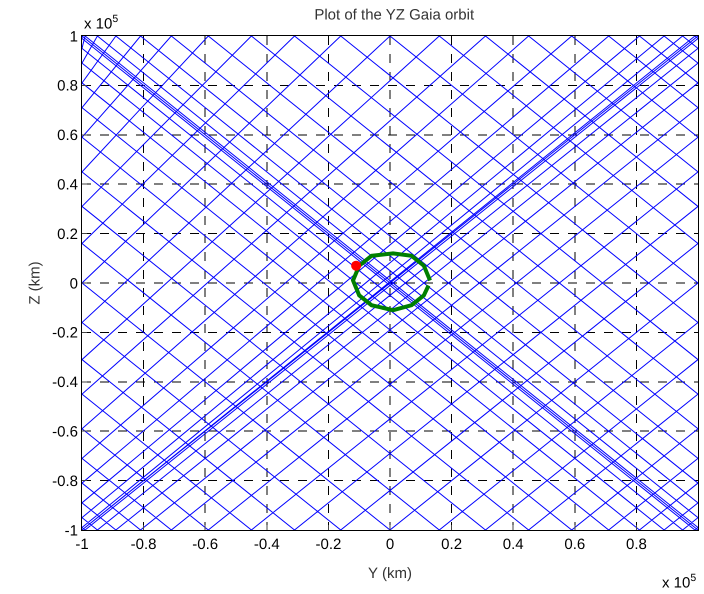  I want to click on x-axis-title: Y (km), so click(390, 573).